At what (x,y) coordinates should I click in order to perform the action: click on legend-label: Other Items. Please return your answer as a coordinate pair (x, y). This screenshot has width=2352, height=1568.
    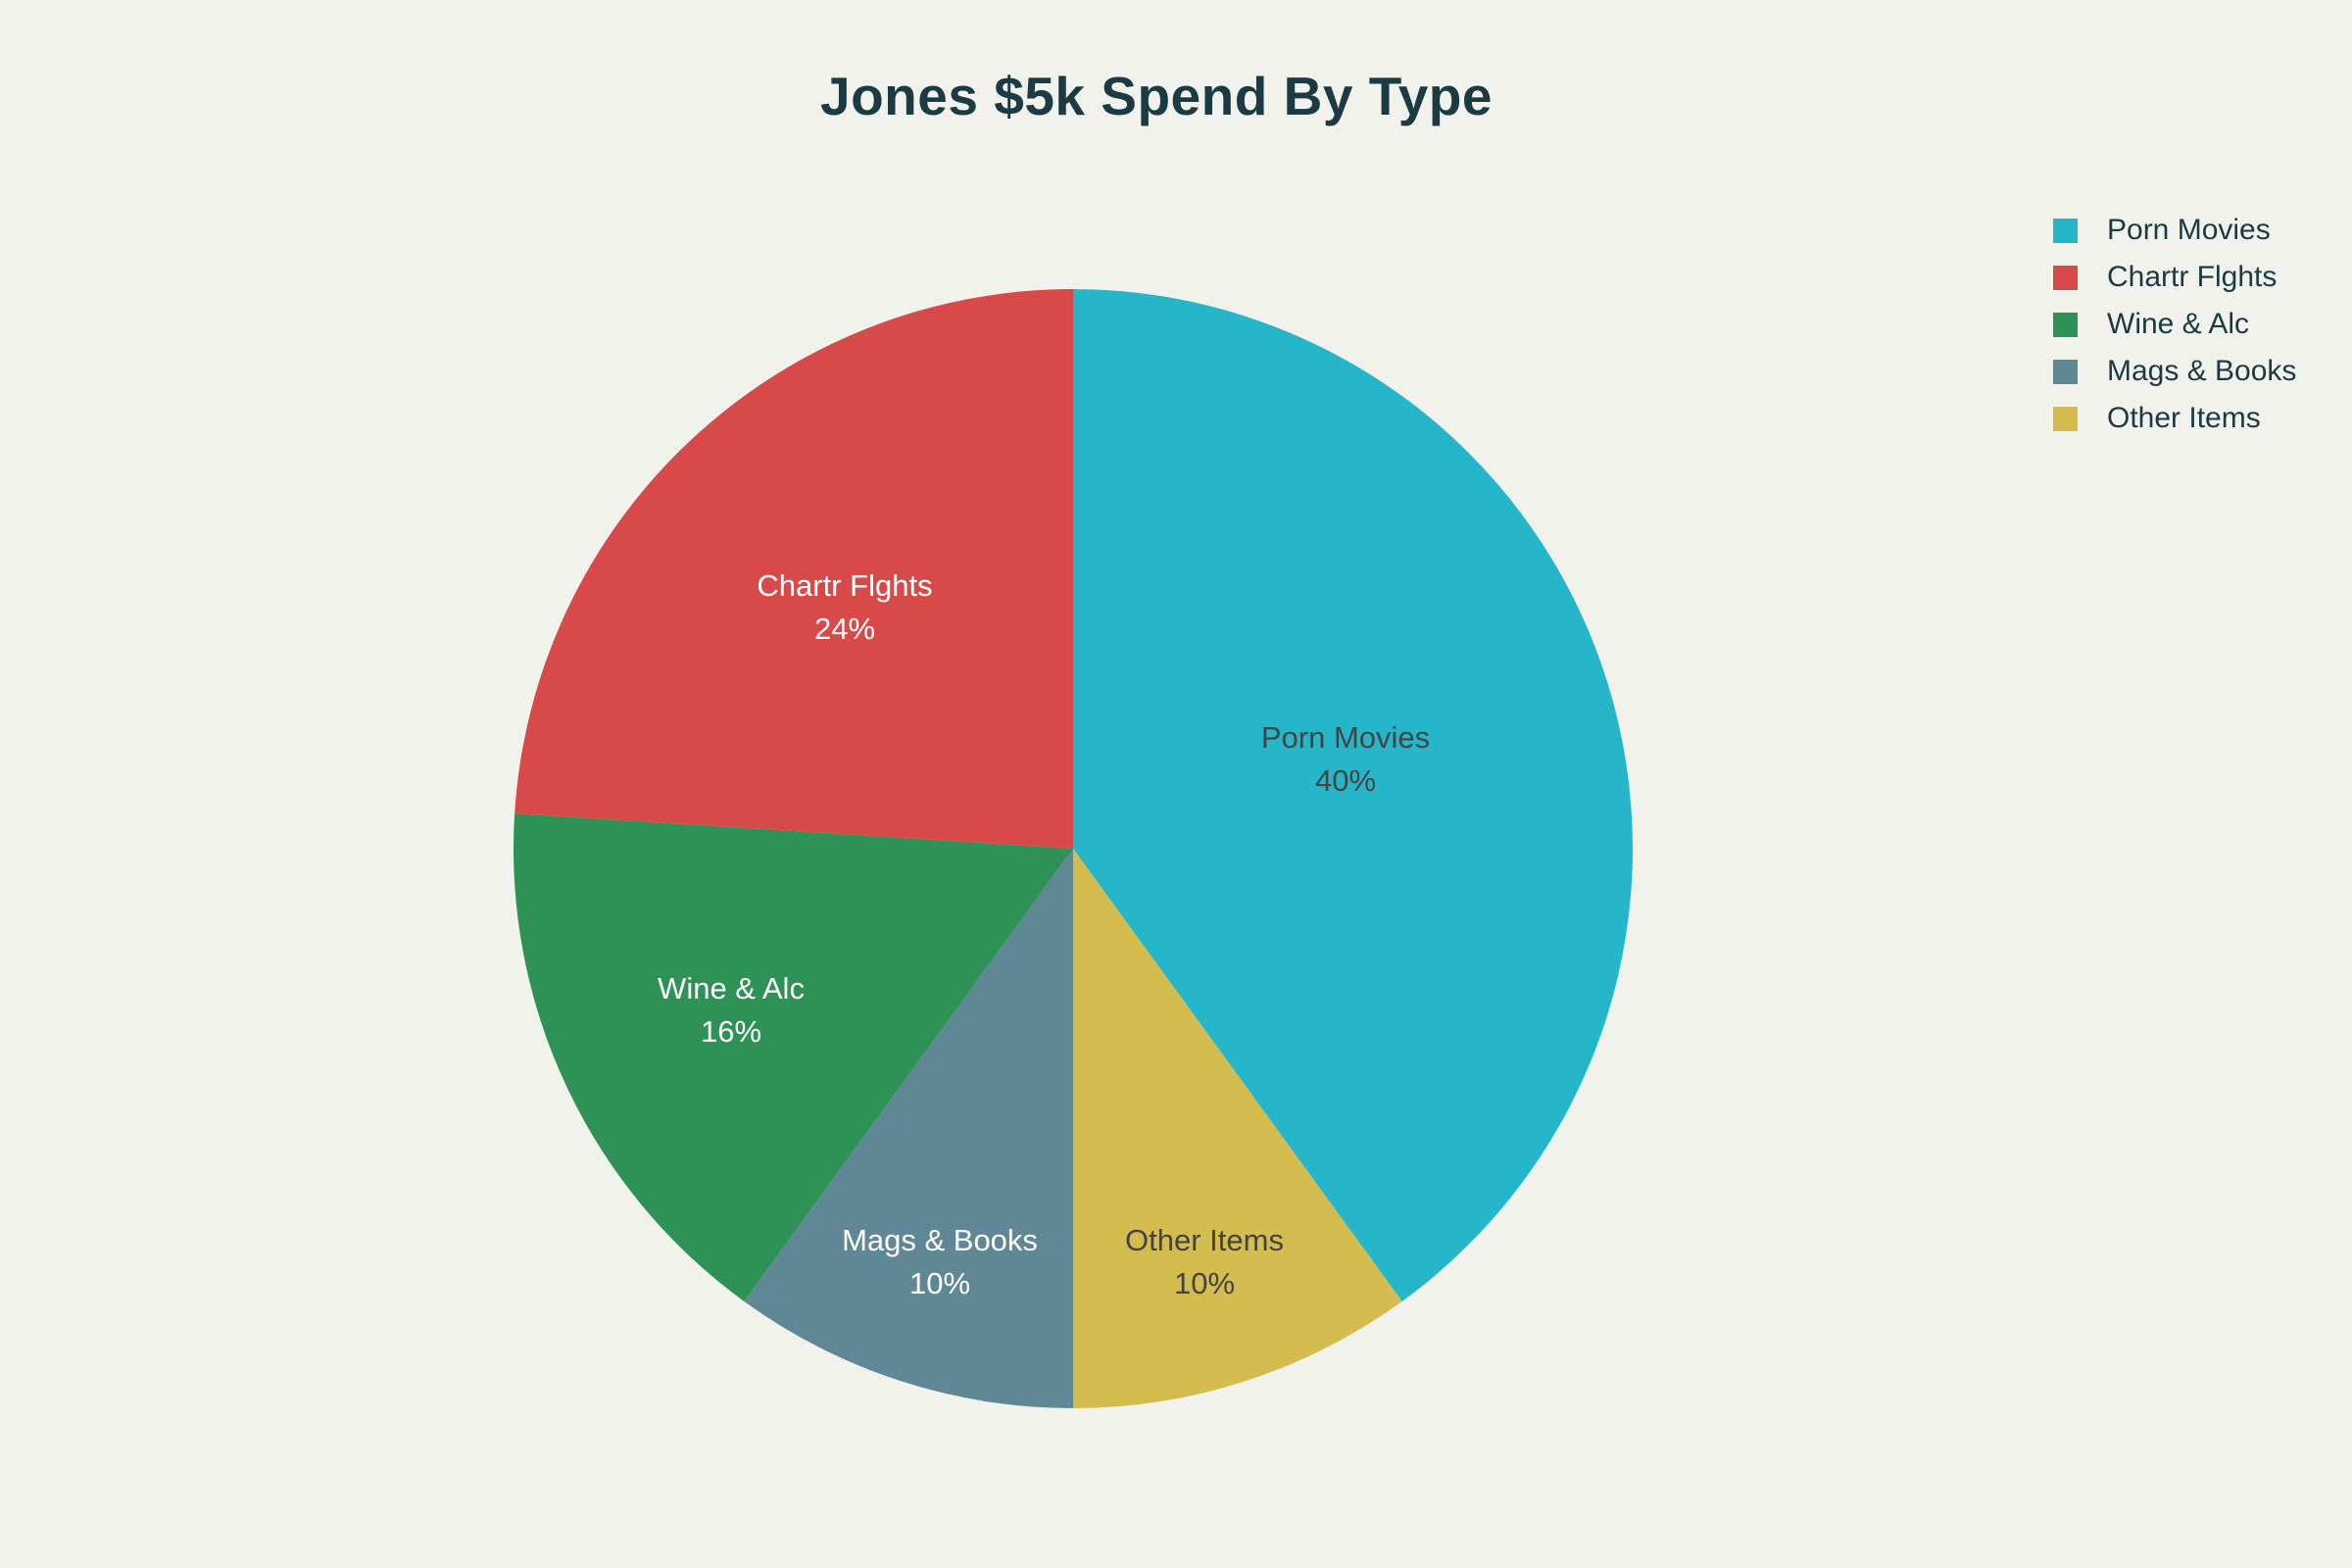
    Looking at the image, I should click on (2184, 418).